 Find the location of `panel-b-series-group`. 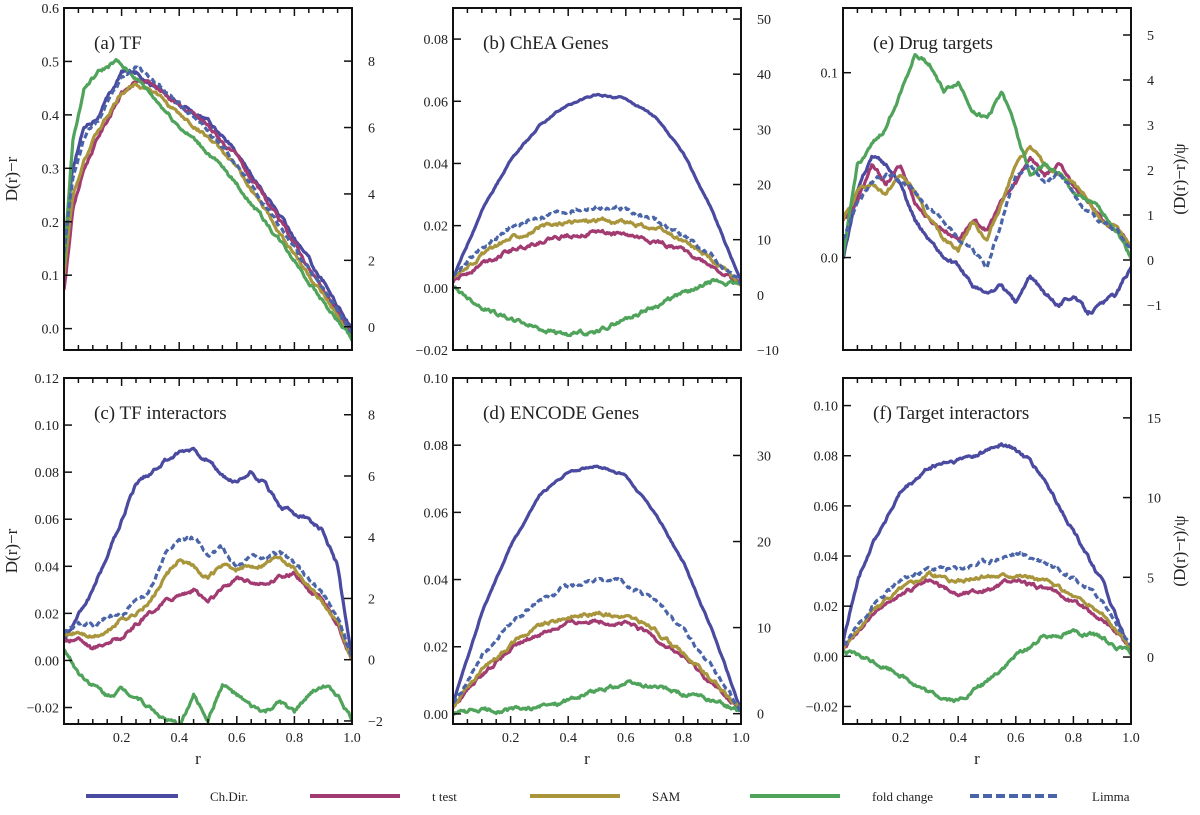

panel-b-series-group is located at coordinates (597, 215).